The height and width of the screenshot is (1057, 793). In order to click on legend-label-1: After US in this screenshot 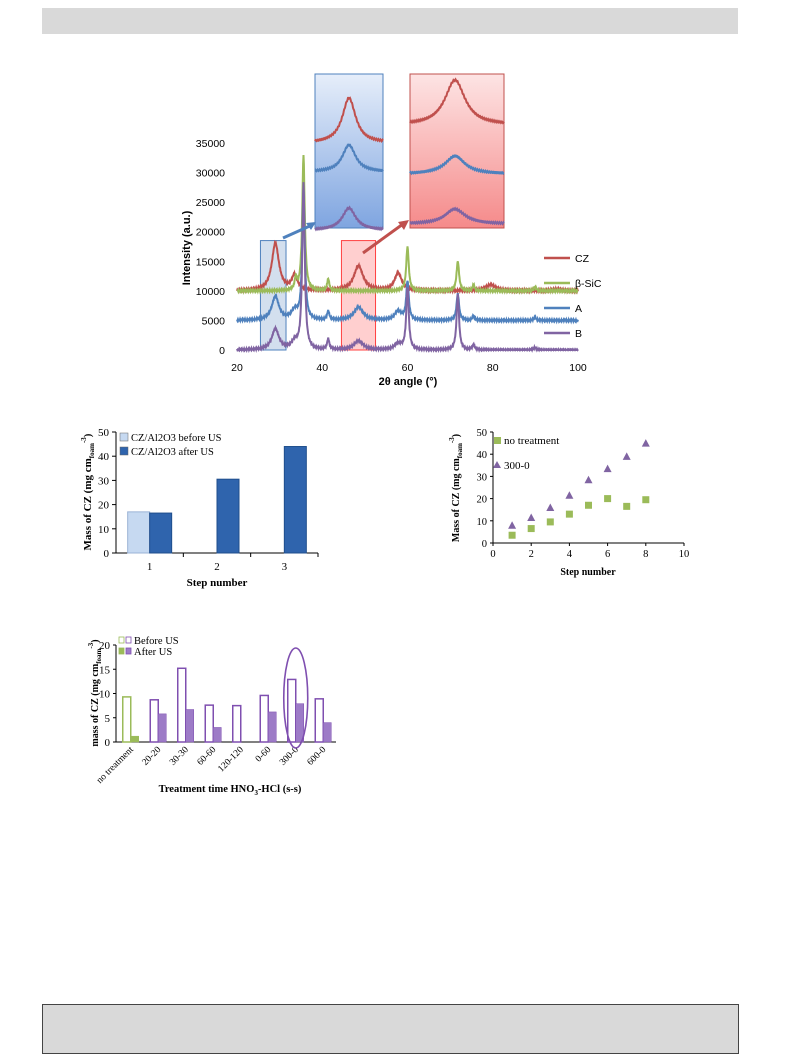, I will do `click(153, 652)`.